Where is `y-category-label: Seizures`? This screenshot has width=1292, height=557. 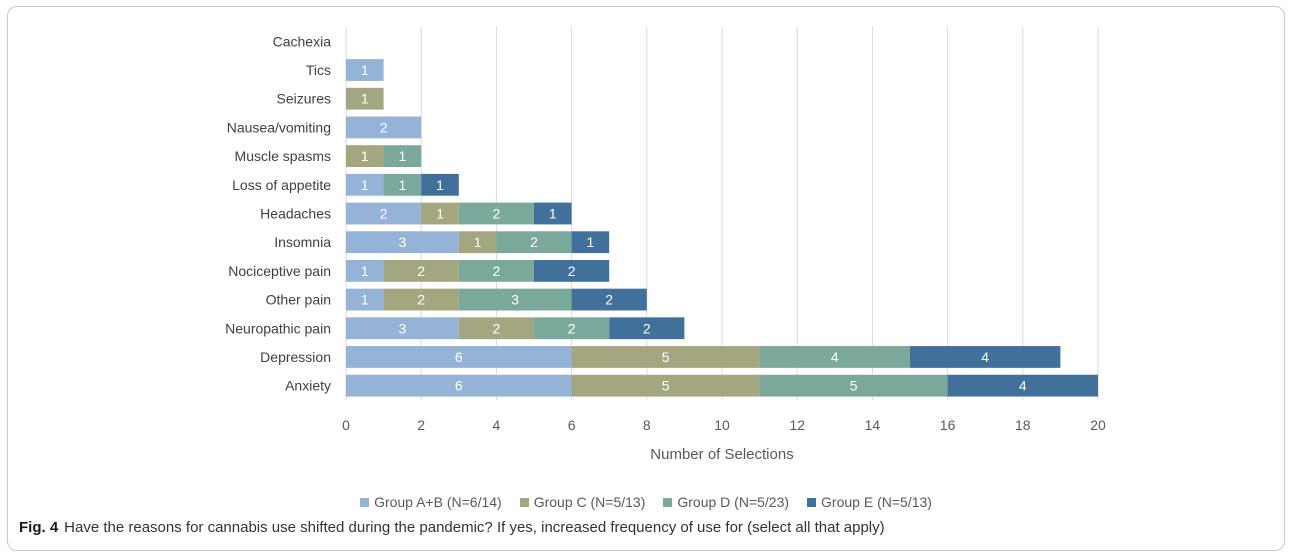
y-category-label: Seizures is located at coordinates (304, 99).